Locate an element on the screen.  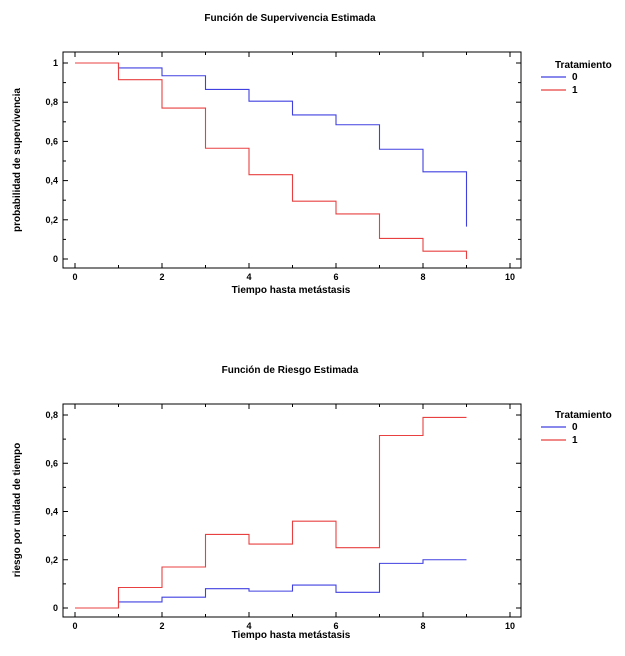
hazard-chart-title: Función de Riesgo Estimada is located at coordinates (290, 370).